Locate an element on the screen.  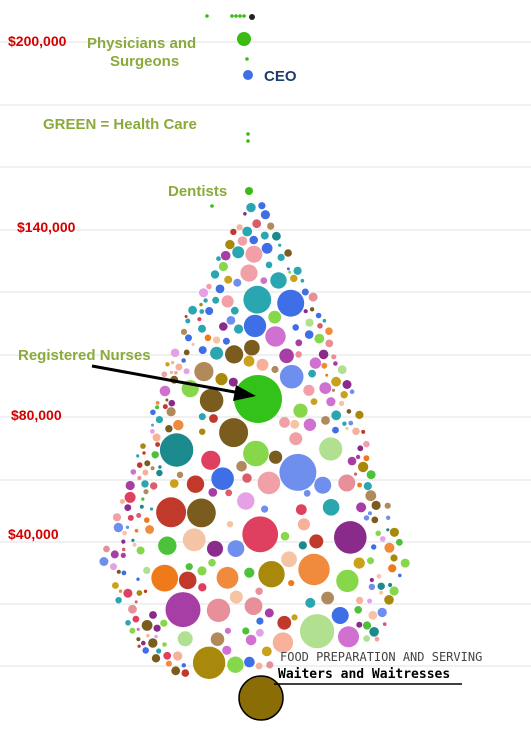
ceo-bubble is located at coordinates (248, 75).